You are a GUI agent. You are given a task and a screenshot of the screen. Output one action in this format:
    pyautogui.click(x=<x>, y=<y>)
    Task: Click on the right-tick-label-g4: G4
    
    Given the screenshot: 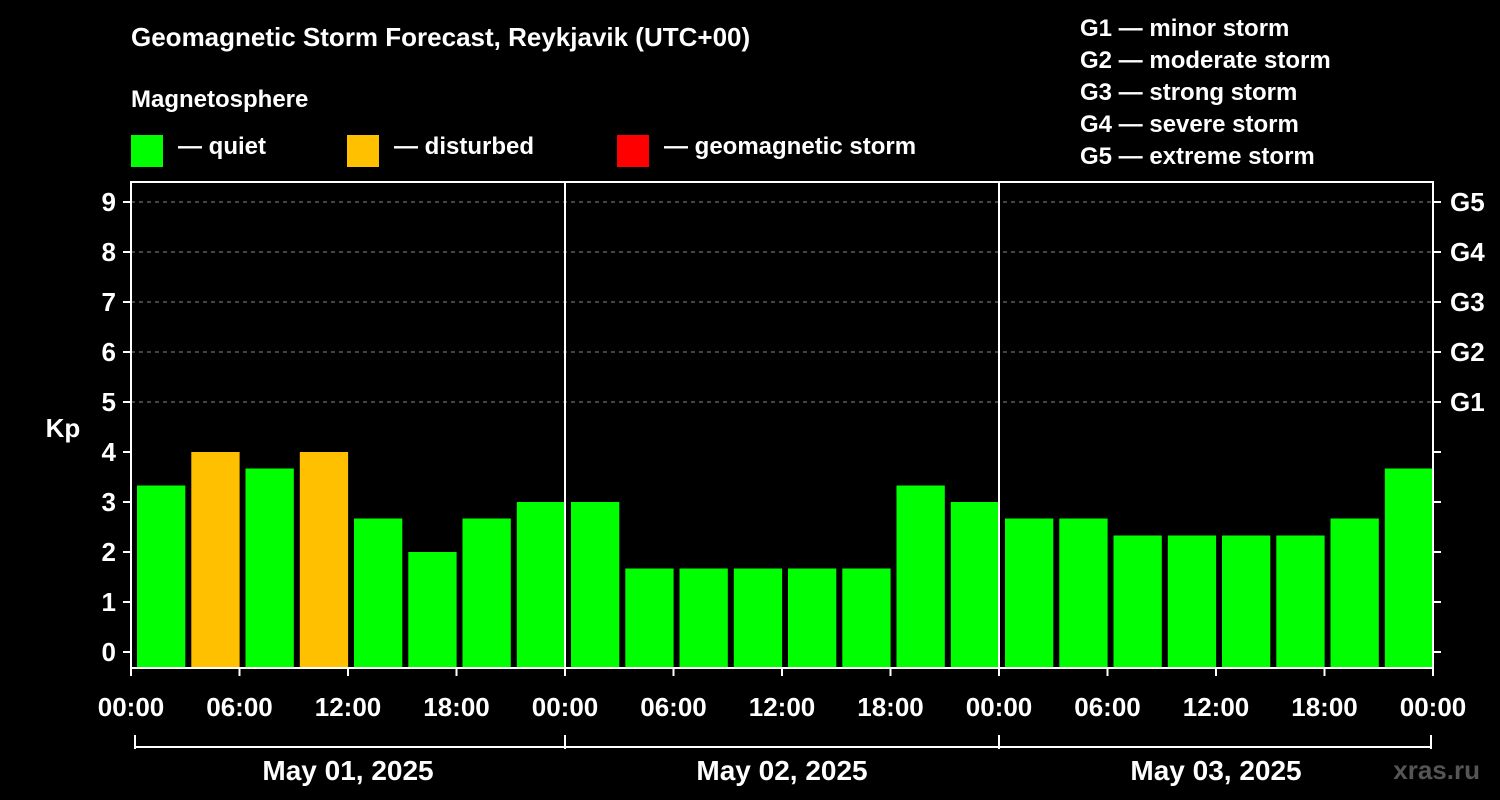 What is the action you would take?
    pyautogui.click(x=1467, y=252)
    